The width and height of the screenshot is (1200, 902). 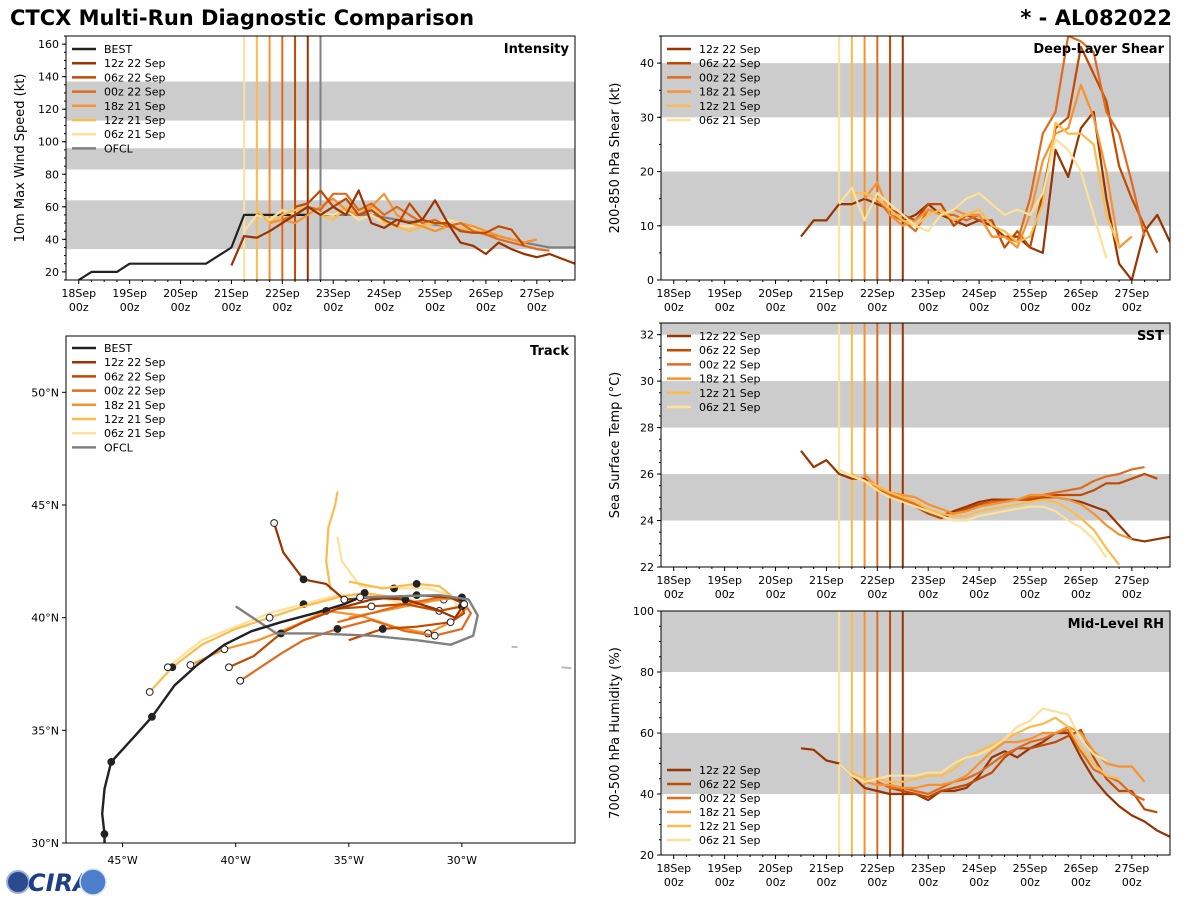 What do you see at coordinates (242, 18) in the screenshot?
I see `page-title: CTCX Multi-Run Diagnostic Comparison` at bounding box center [242, 18].